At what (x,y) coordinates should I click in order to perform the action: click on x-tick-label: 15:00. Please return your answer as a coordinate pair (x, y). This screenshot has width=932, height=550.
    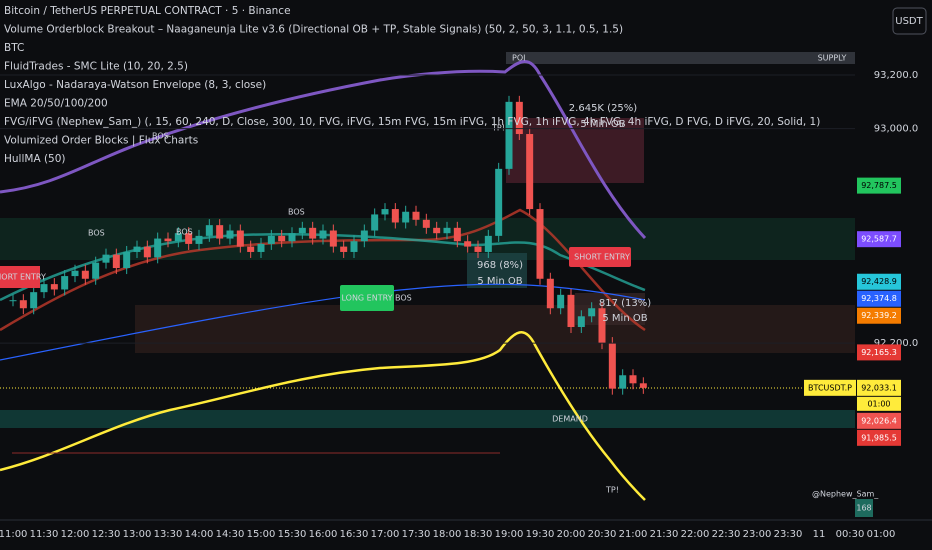
    Looking at the image, I should click on (261, 534).